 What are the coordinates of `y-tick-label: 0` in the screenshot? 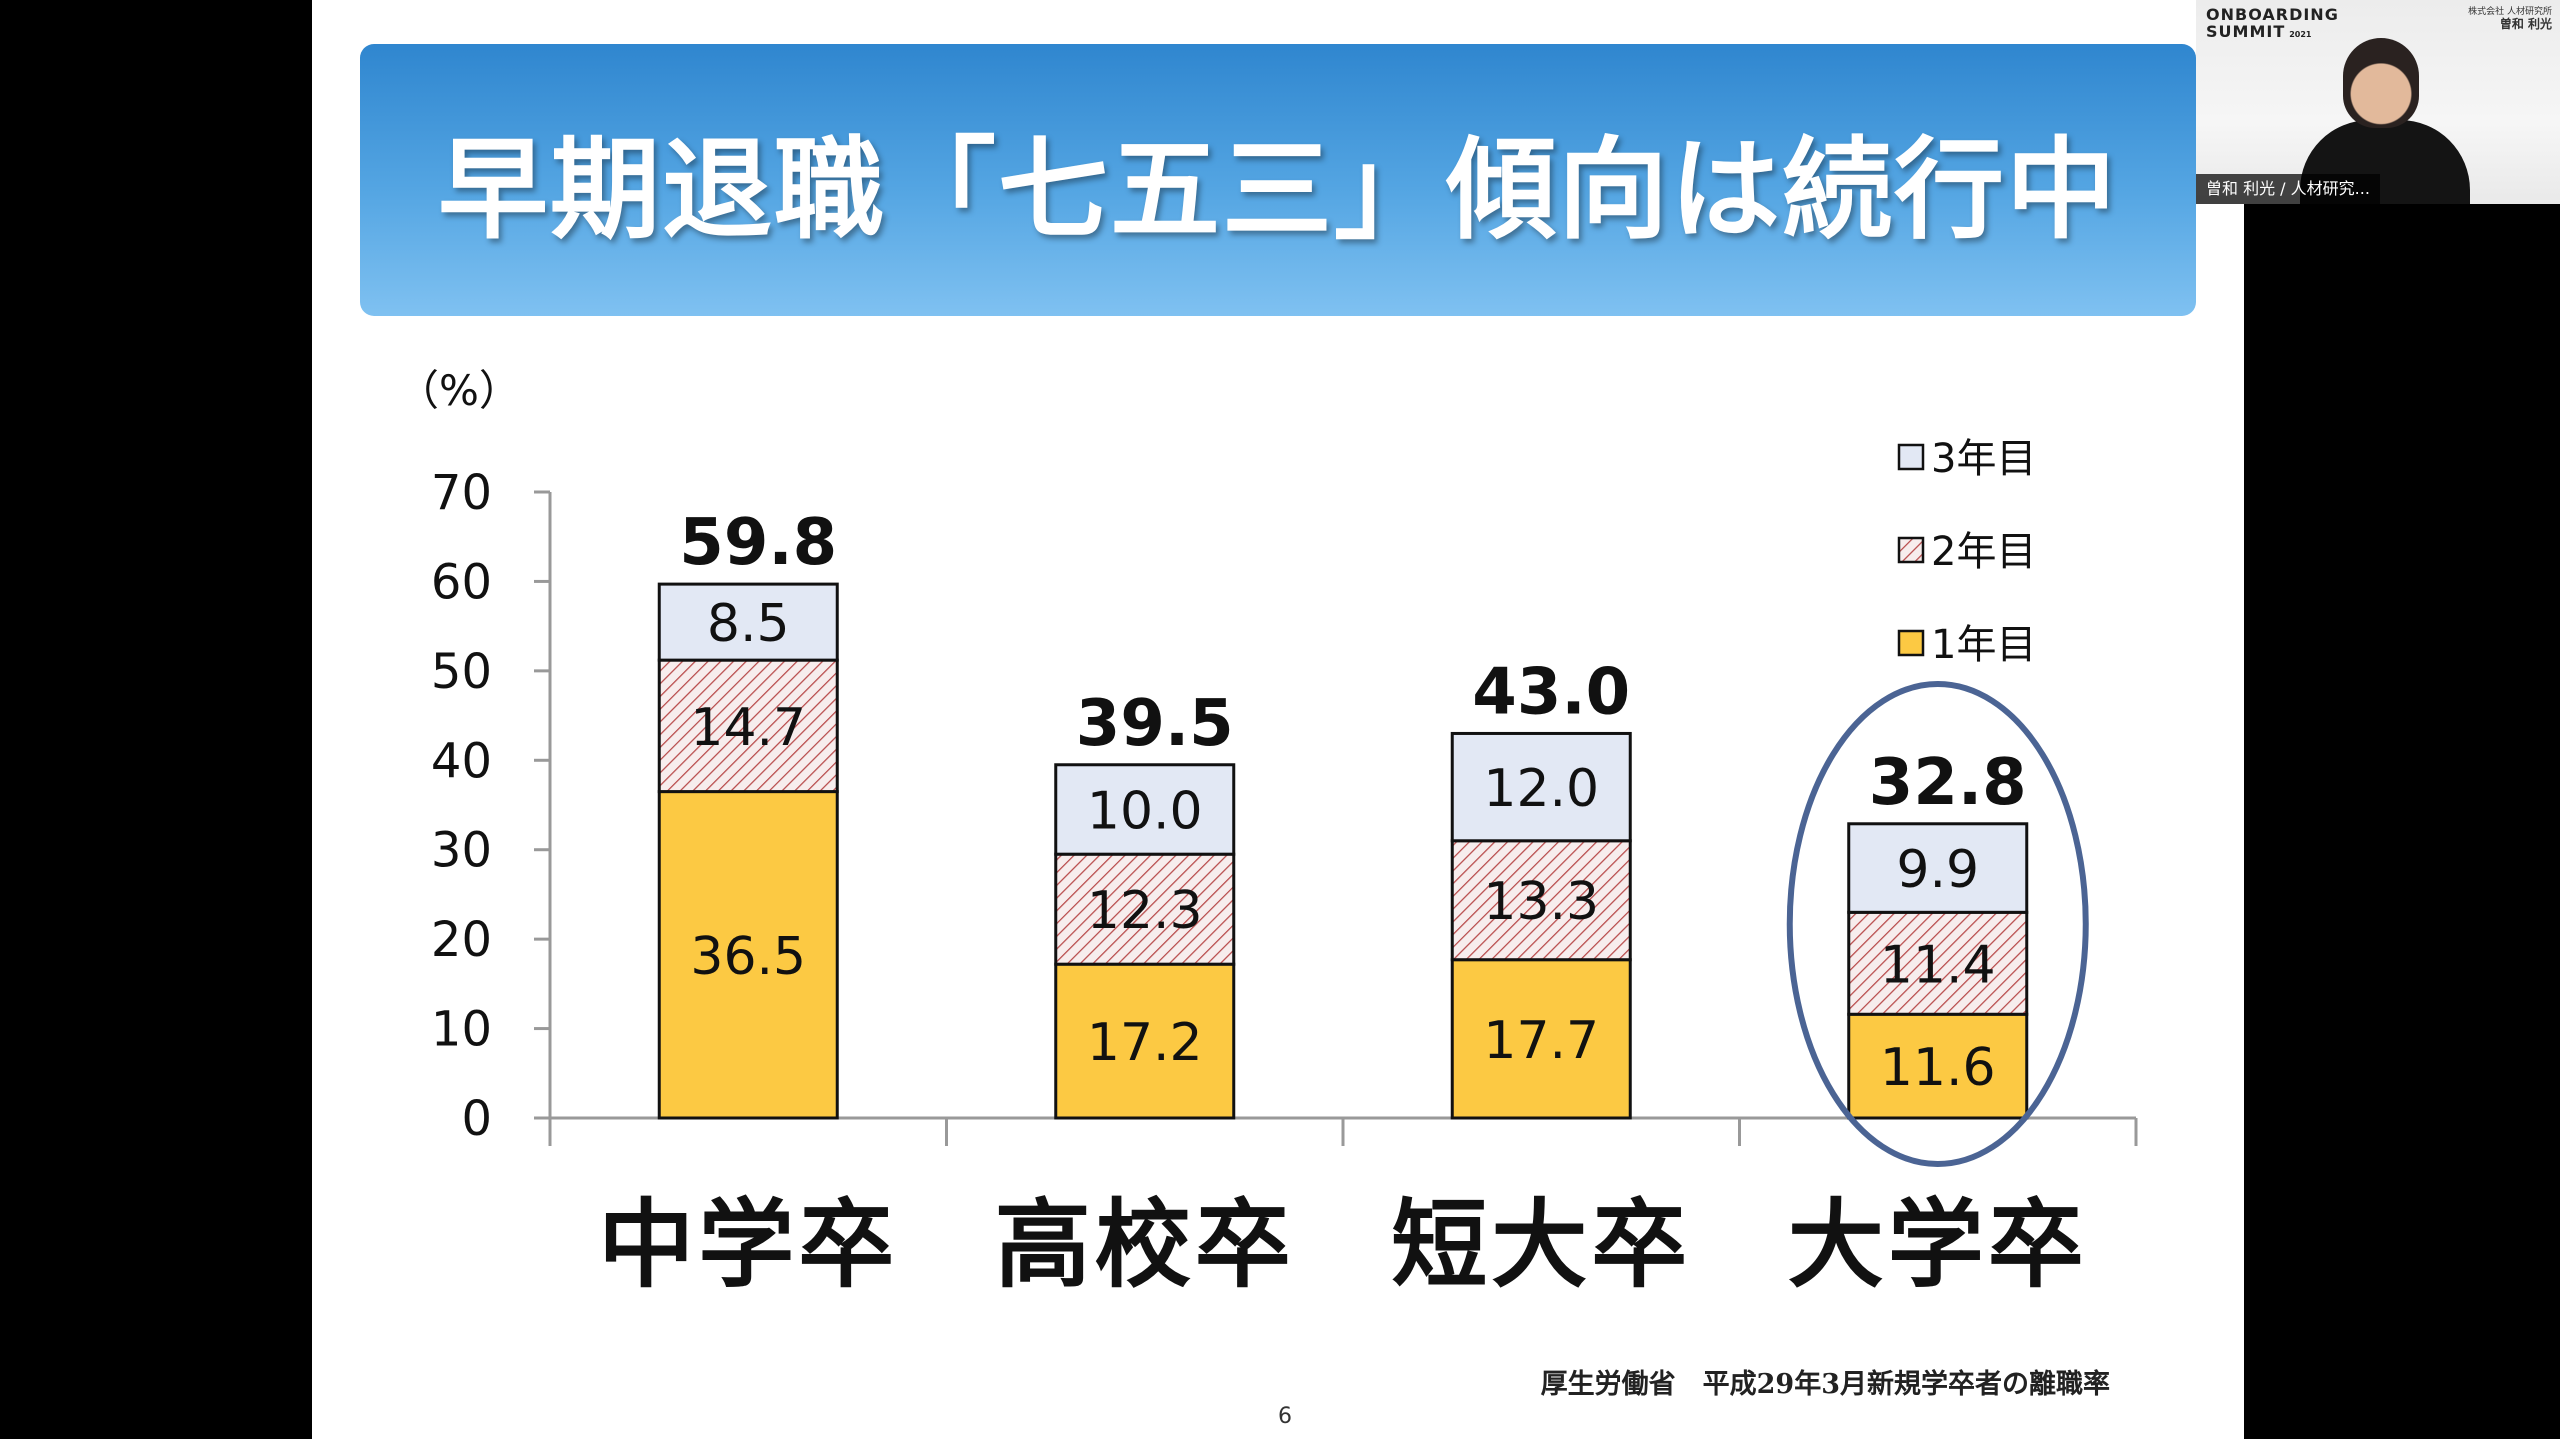 It's located at (476, 1119).